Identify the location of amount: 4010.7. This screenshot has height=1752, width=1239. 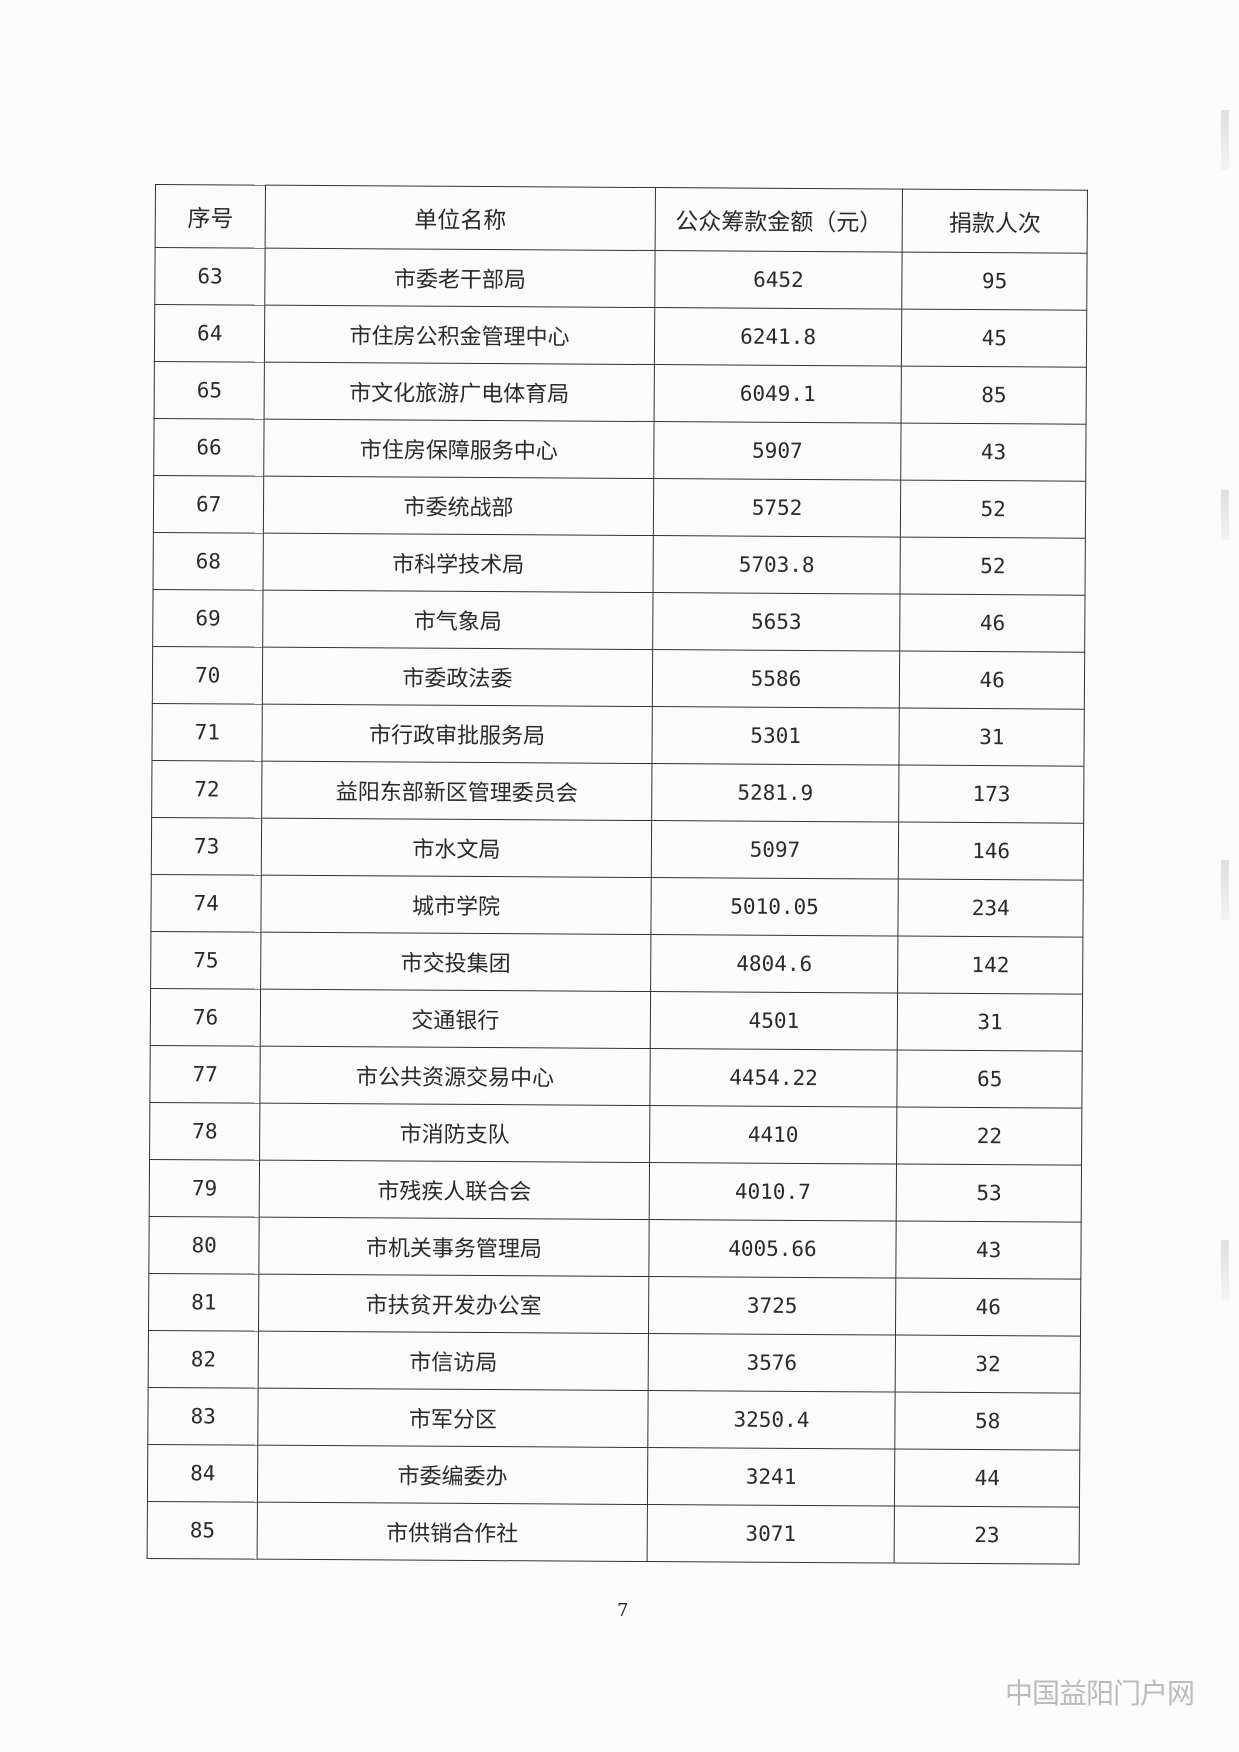
(772, 1192).